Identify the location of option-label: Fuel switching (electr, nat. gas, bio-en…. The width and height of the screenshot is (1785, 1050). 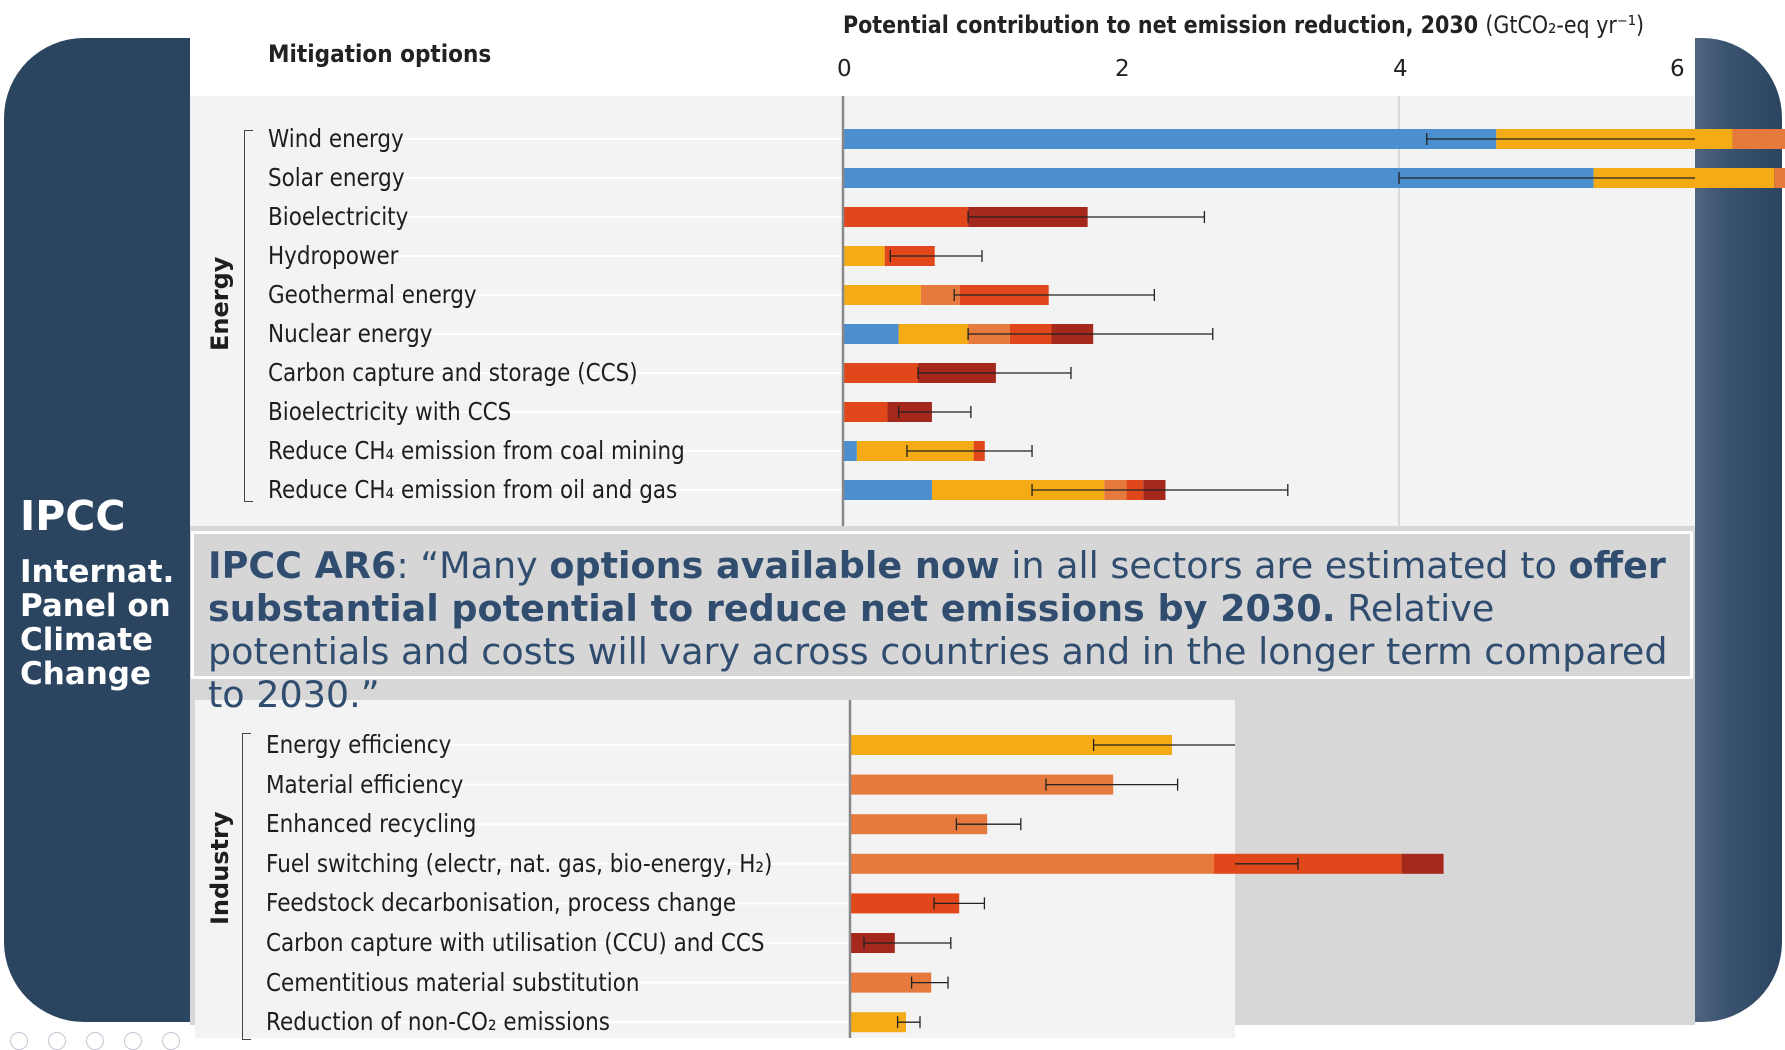
(519, 863).